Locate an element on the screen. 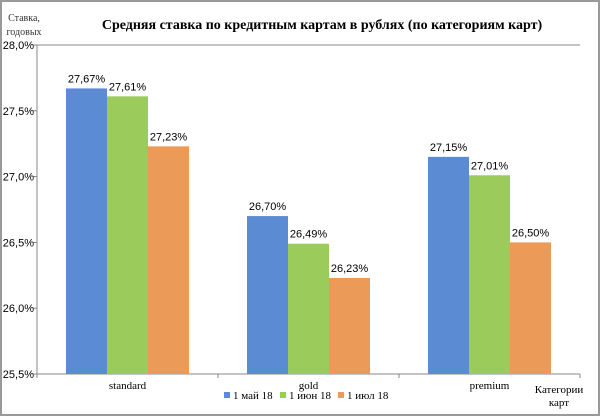 This screenshot has height=416, width=600. legend-item: 1 июн 18 is located at coordinates (310, 396).